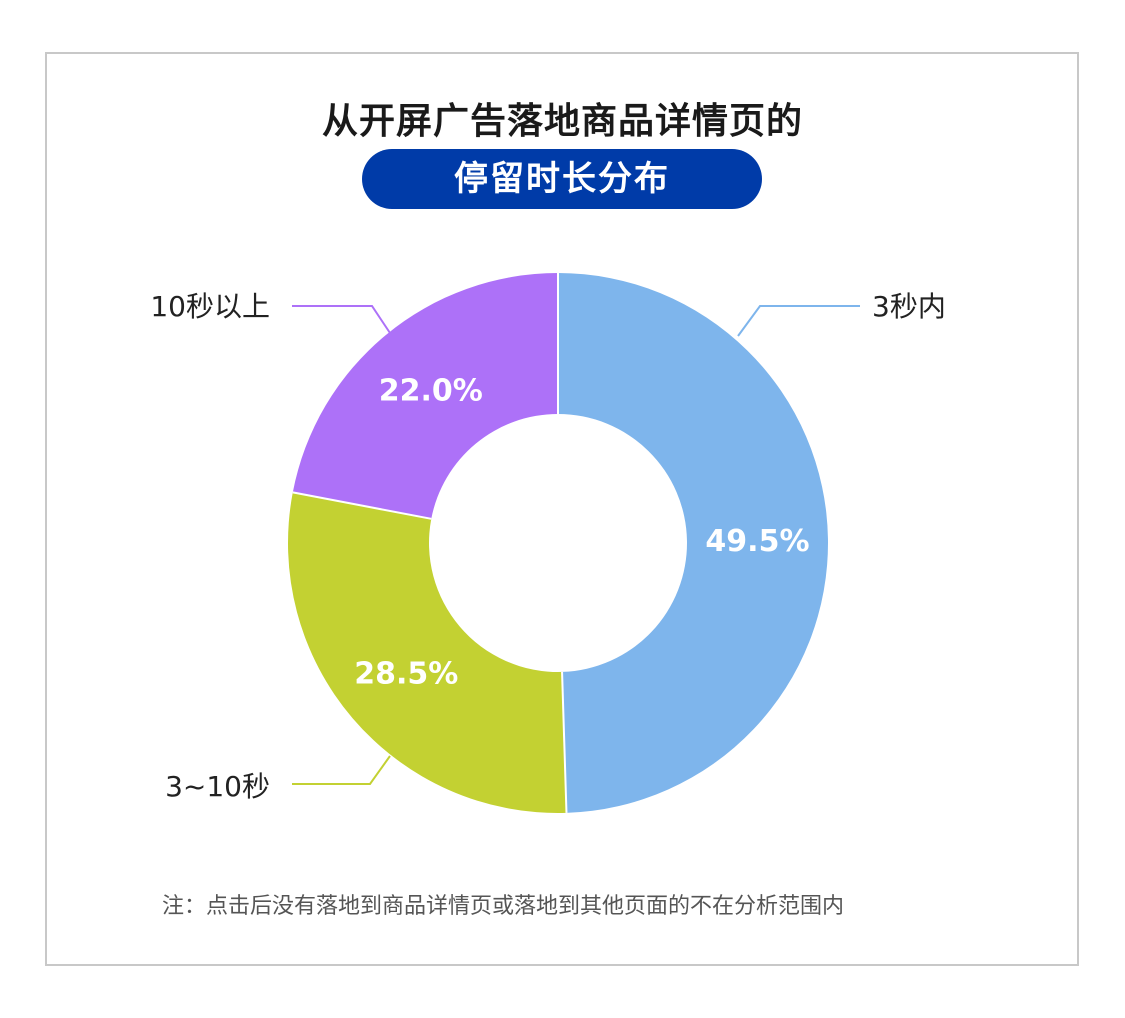  I want to click on category-label-3: 10秒以上, so click(210, 306).